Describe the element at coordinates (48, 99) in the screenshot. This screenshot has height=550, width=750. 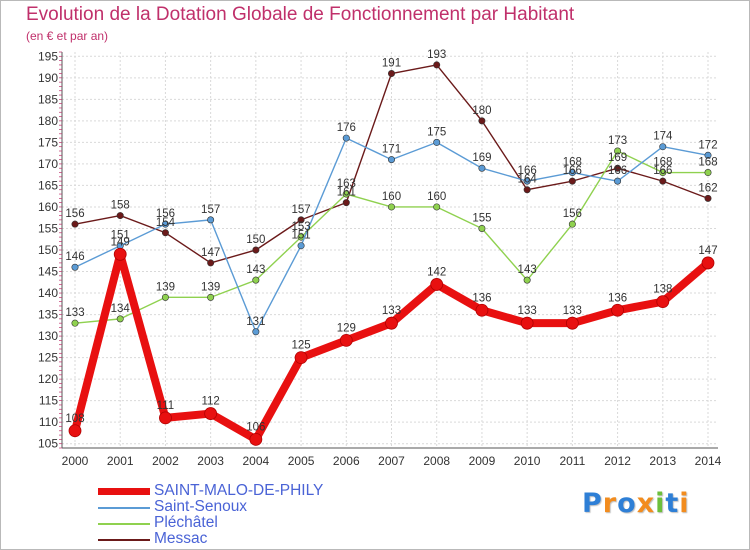
I see `y-tick-label: 185` at that location.